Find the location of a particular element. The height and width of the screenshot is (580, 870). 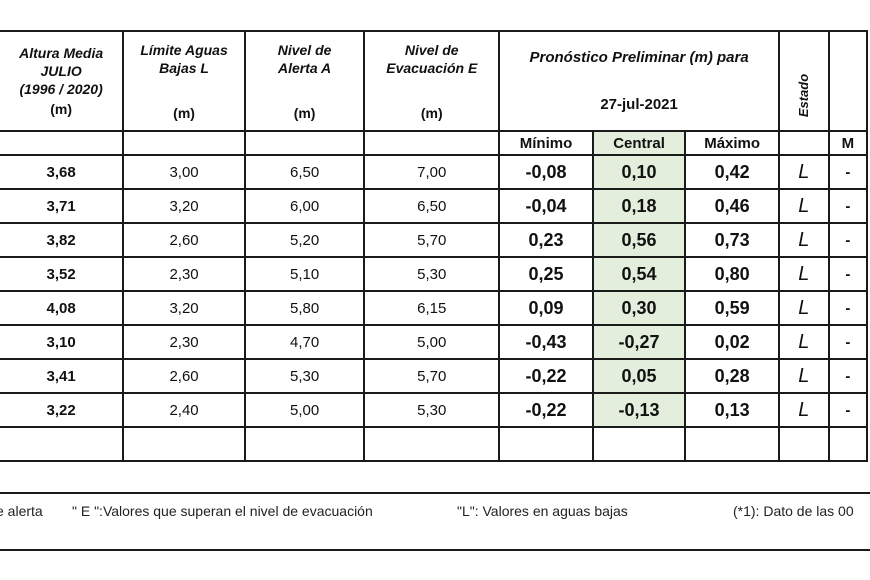

cell-nivel-evacuacion: 6,50 is located at coordinates (432, 206).